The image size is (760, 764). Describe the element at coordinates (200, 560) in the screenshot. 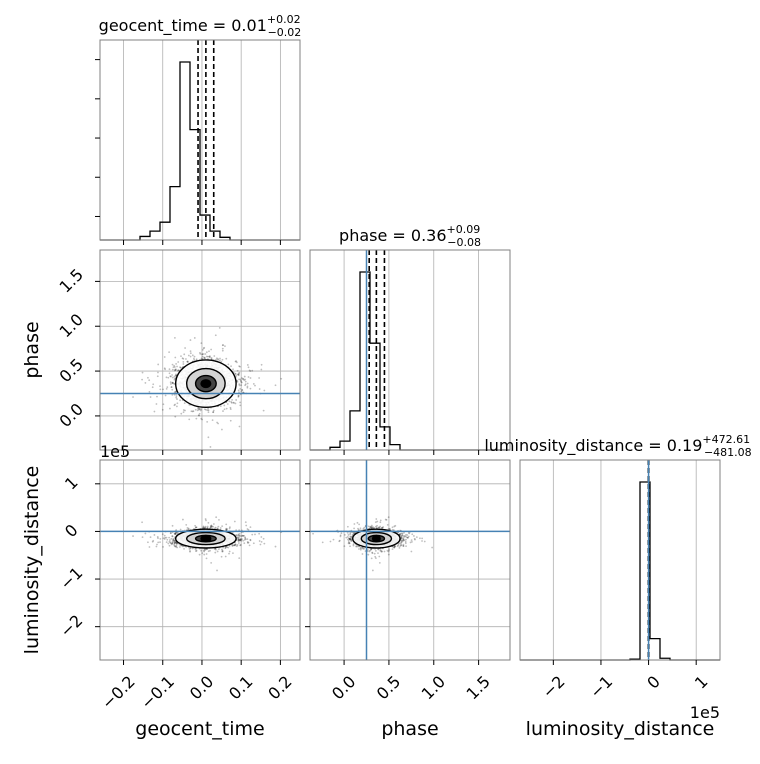

I see `frame-geocent_time-luminosity_distance` at that location.